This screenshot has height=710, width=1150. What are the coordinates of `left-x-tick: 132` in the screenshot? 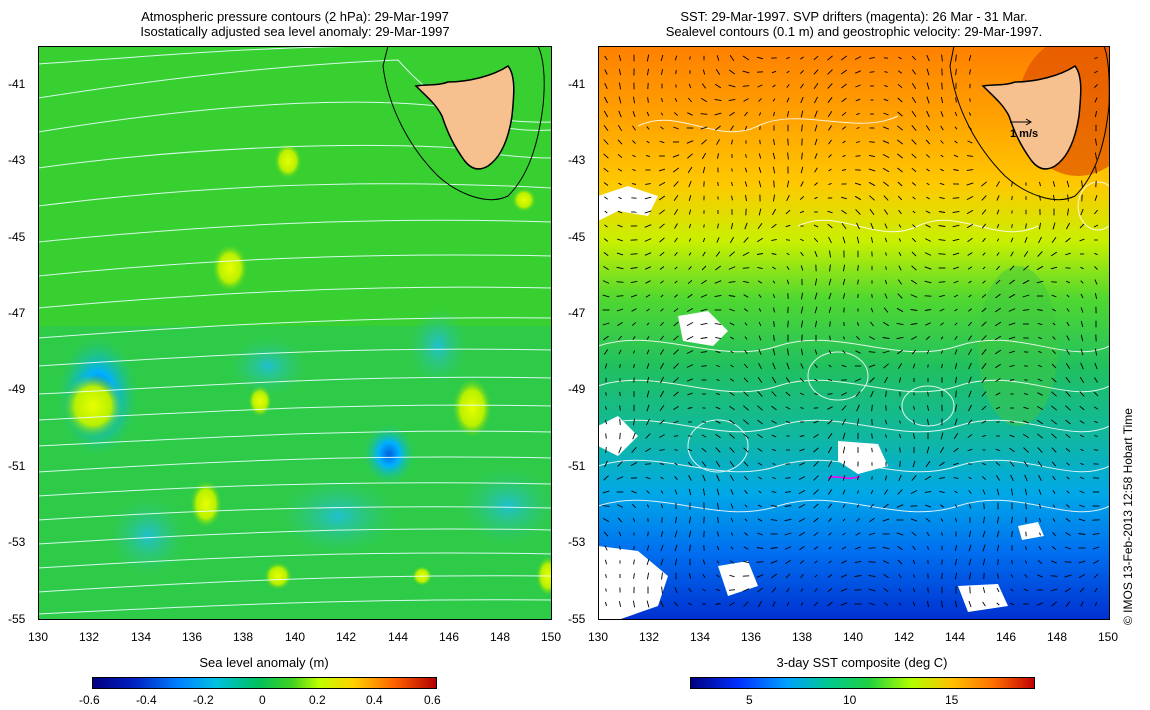 It's located at (89, 637).